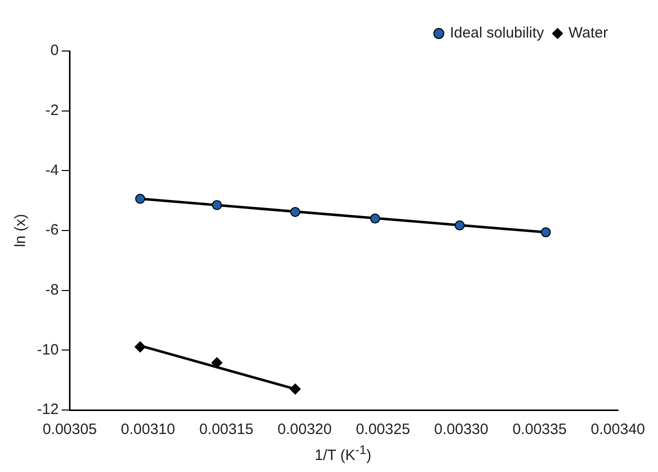 The height and width of the screenshot is (472, 658). Describe the element at coordinates (618, 429) in the screenshot. I see `x-tick-label: 0.00340` at that location.